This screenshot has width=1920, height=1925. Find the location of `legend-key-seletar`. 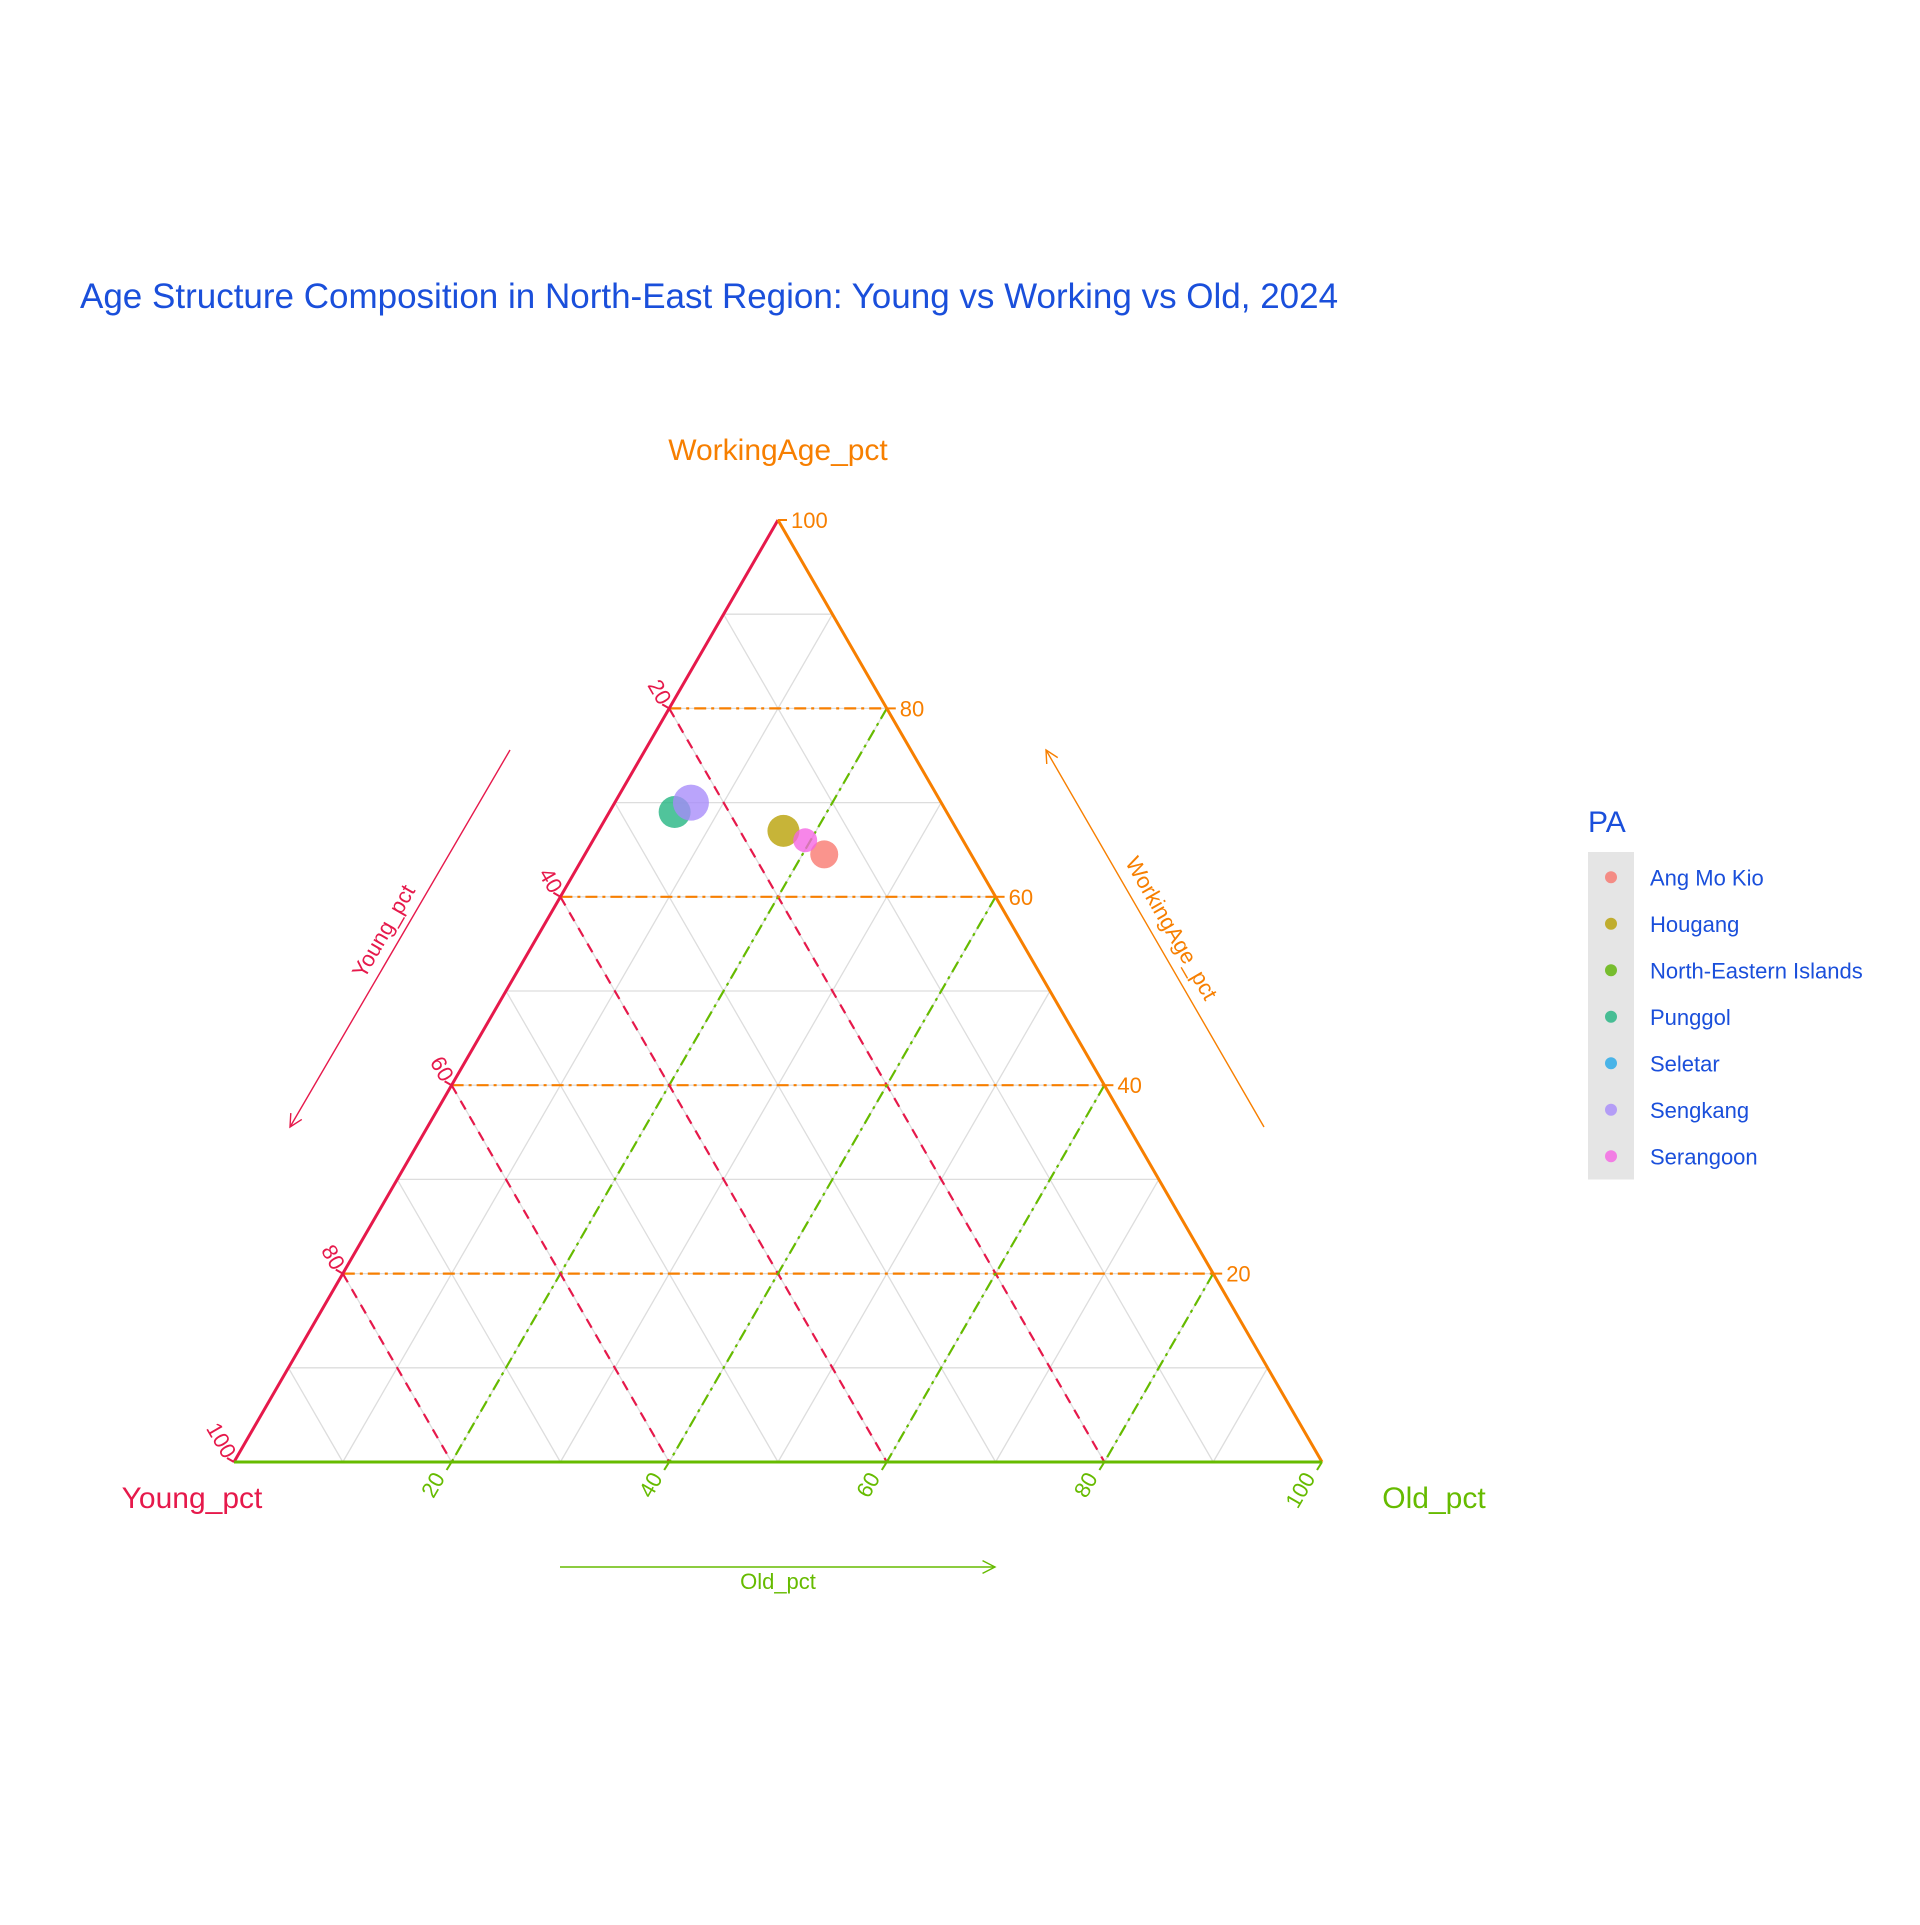

legend-key-seletar is located at coordinates (1611, 1063).